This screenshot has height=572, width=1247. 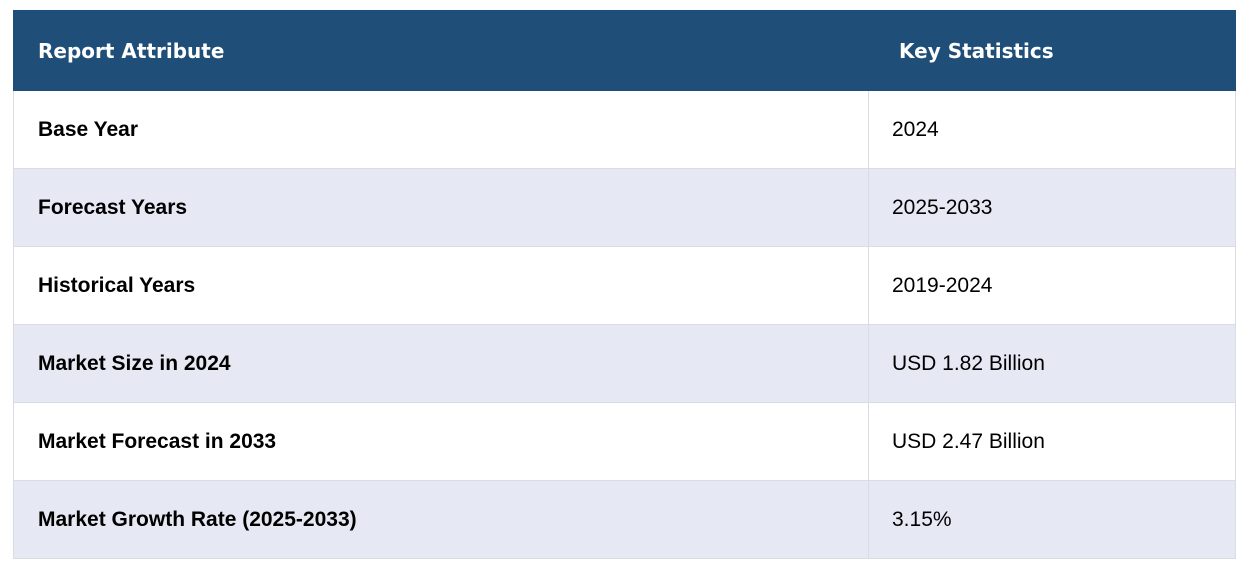 What do you see at coordinates (441, 519) in the screenshot?
I see `row-attribute-cell: Market Growth Rate (2025-2033)` at bounding box center [441, 519].